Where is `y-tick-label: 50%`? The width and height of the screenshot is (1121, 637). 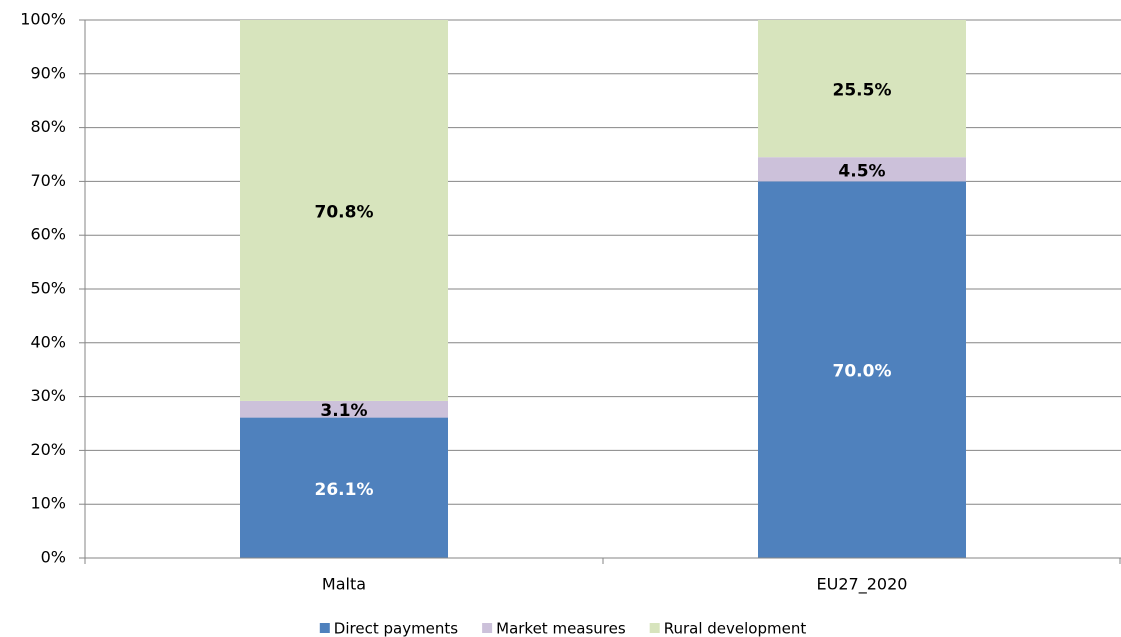
y-tick-label: 50% is located at coordinates (48, 288).